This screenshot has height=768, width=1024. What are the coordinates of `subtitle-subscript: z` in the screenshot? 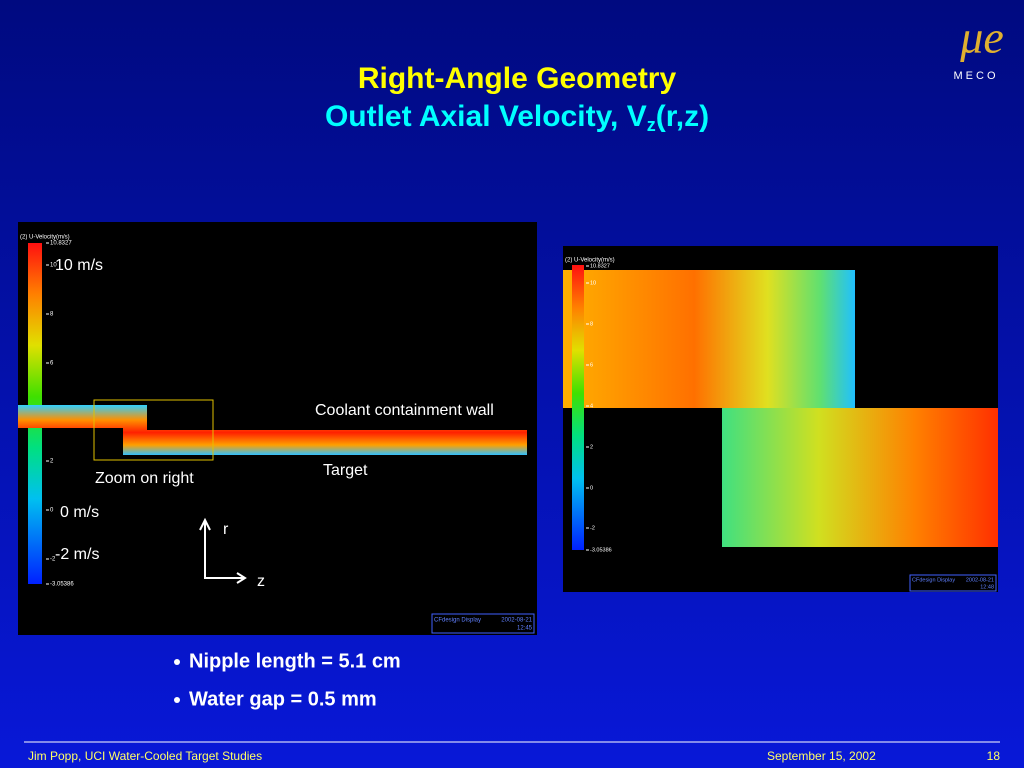 It's located at (651, 125).